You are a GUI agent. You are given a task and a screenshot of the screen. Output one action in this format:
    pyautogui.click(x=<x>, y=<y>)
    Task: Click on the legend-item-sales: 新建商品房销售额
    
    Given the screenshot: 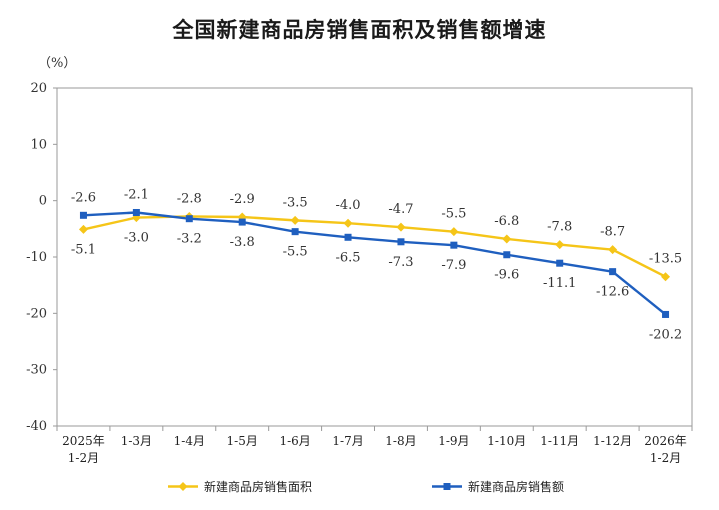 What is the action you would take?
    pyautogui.click(x=498, y=486)
    